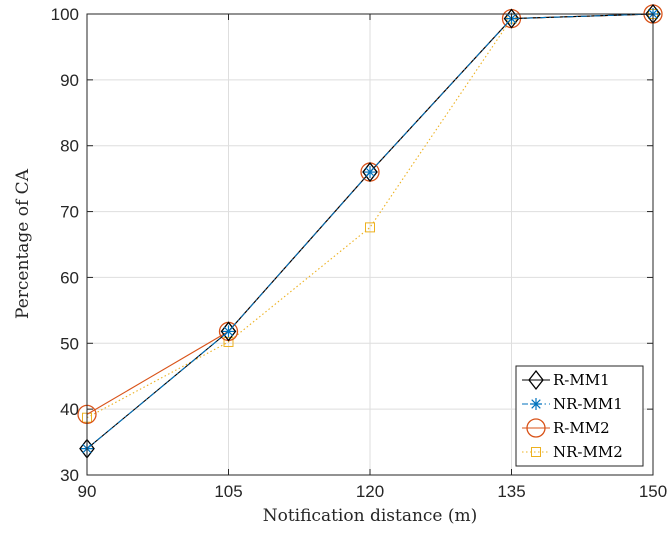 The width and height of the screenshot is (668, 534). Describe the element at coordinates (69, 80) in the screenshot. I see `y-tick-label: 90` at that location.